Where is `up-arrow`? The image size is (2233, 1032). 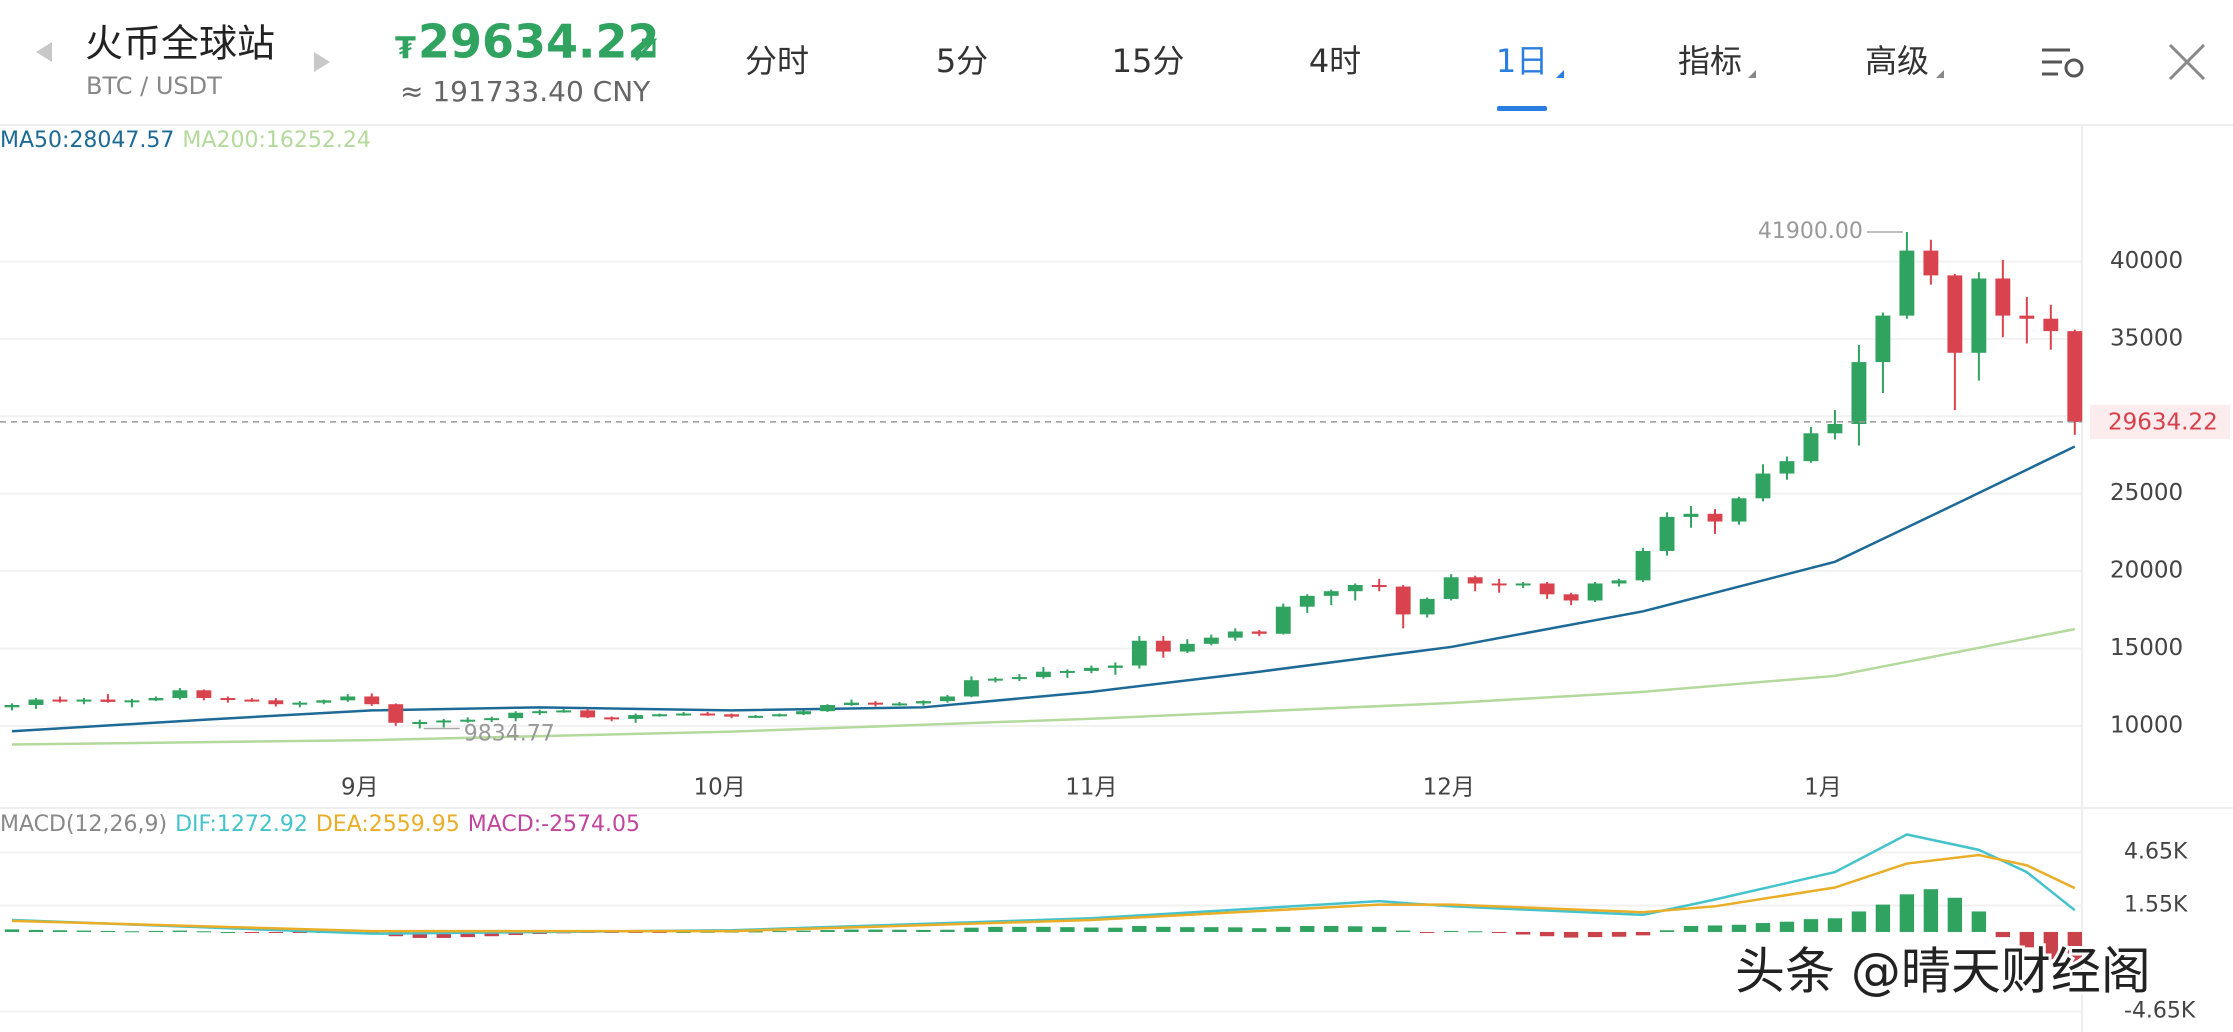
up-arrow is located at coordinates (646, 50).